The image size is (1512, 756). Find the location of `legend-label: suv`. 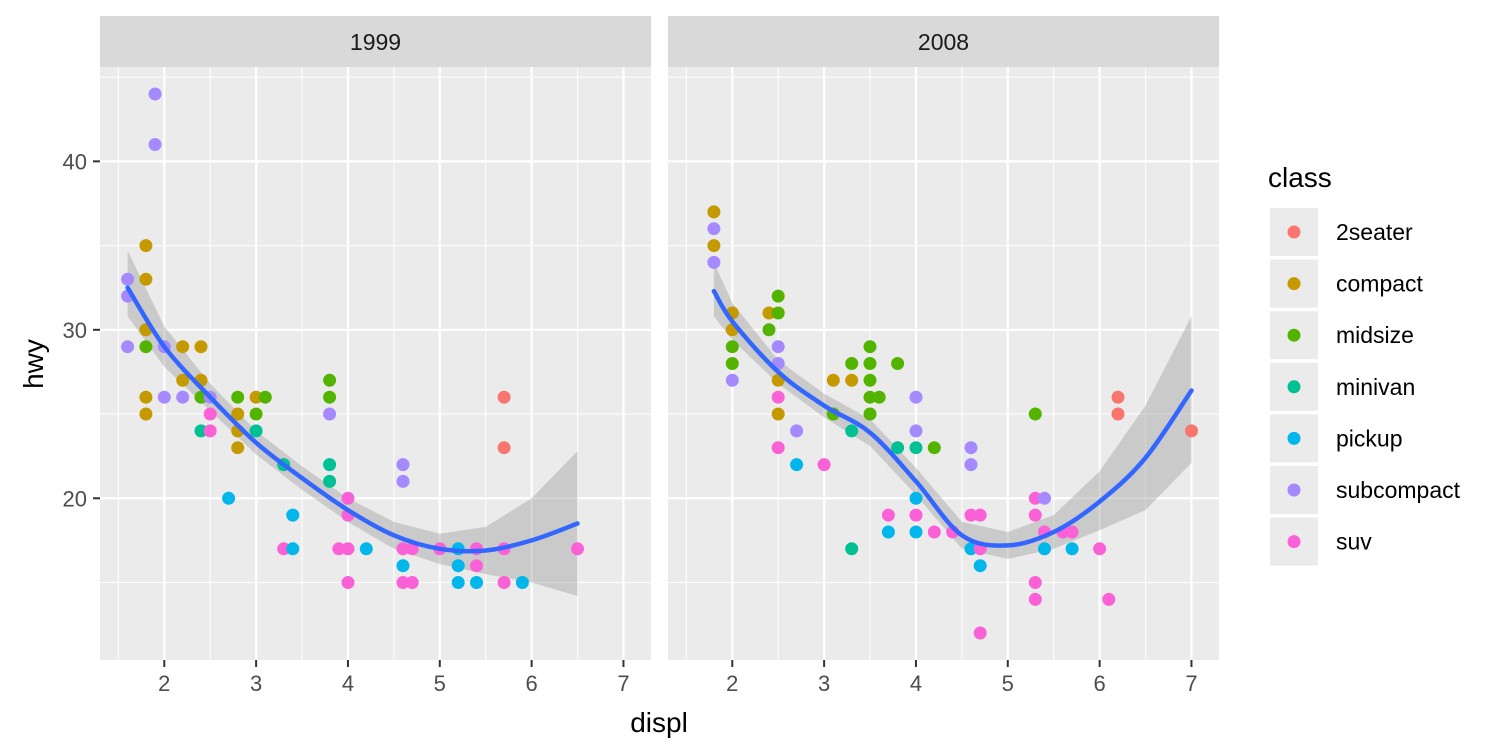

legend-label: suv is located at coordinates (1354, 542).